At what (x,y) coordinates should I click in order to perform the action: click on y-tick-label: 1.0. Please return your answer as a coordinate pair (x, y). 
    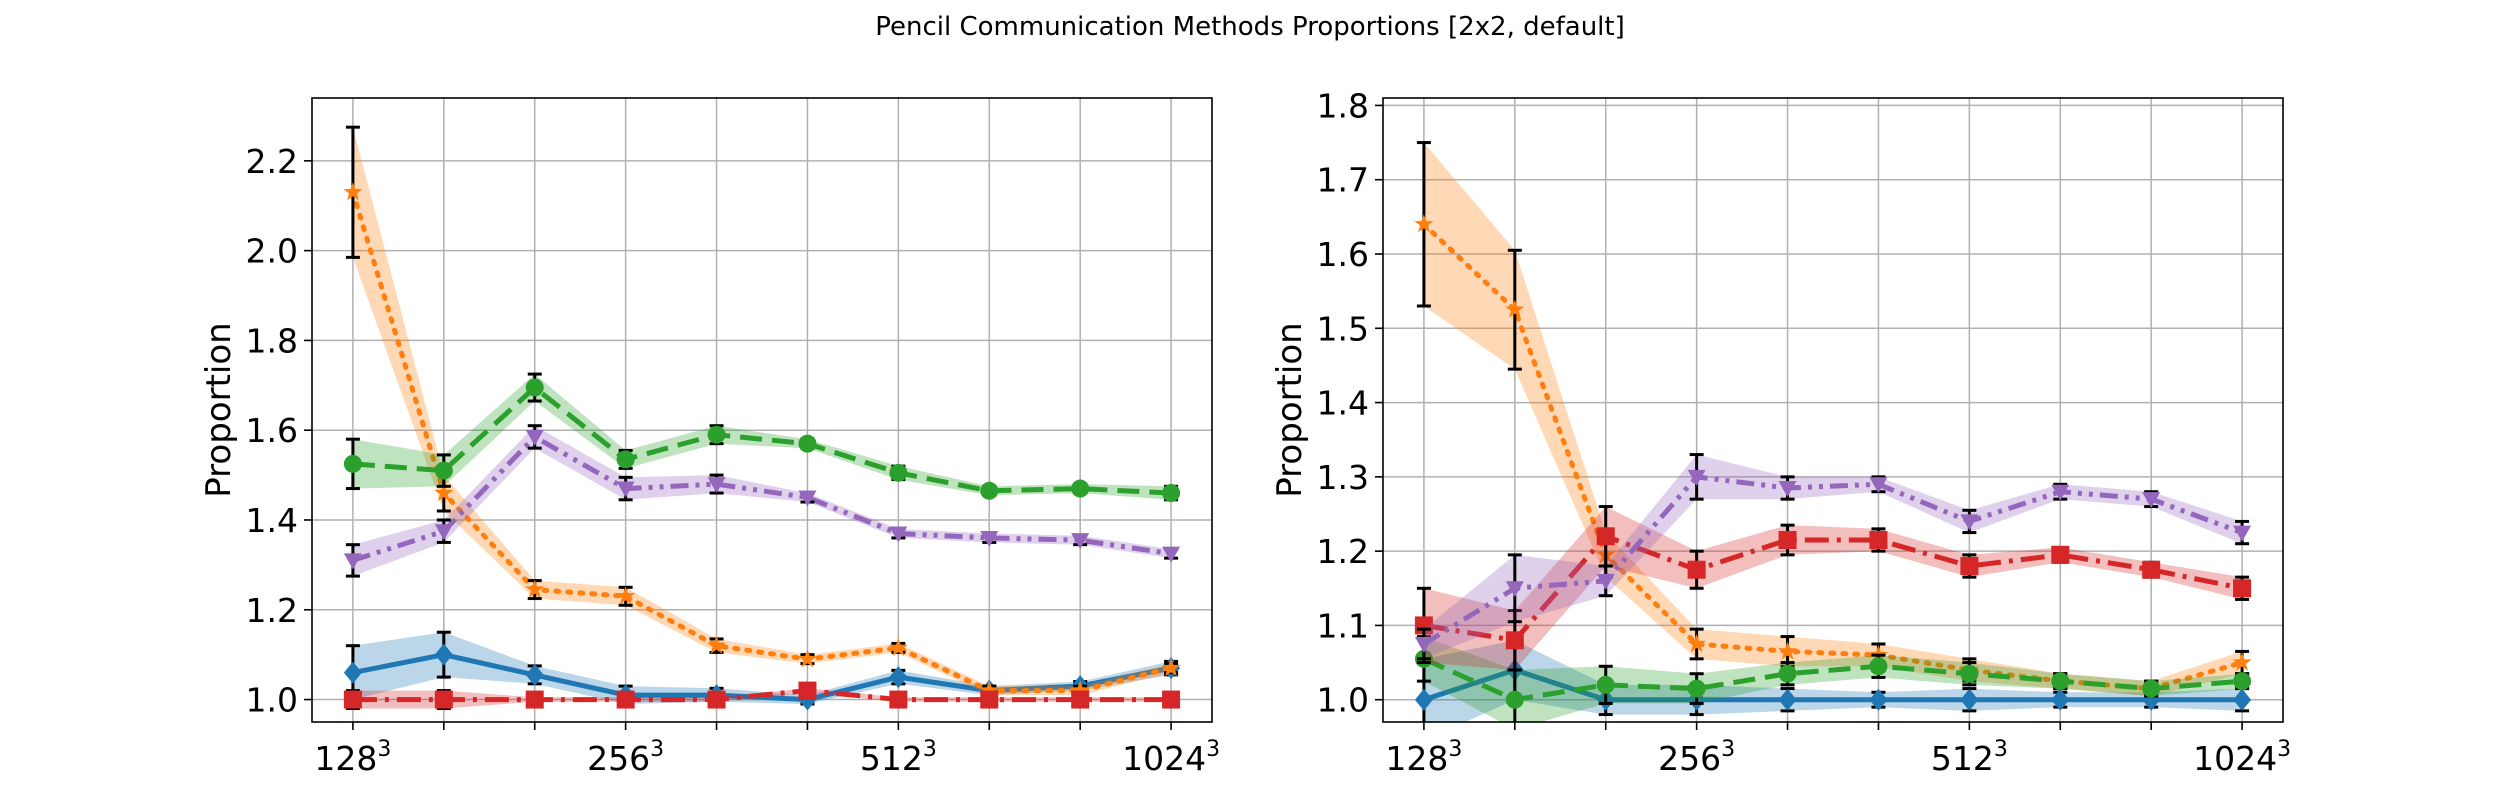
    Looking at the image, I should click on (1343, 700).